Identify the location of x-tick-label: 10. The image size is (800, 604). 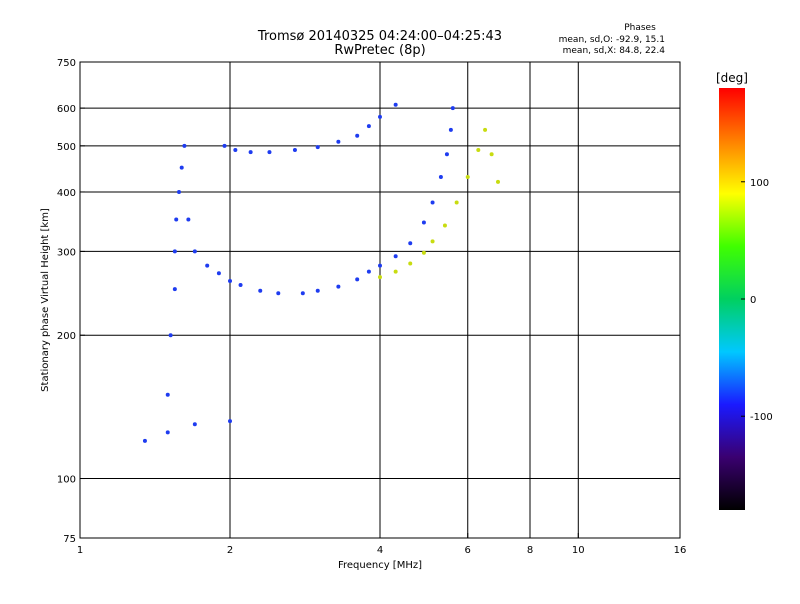
(578, 550).